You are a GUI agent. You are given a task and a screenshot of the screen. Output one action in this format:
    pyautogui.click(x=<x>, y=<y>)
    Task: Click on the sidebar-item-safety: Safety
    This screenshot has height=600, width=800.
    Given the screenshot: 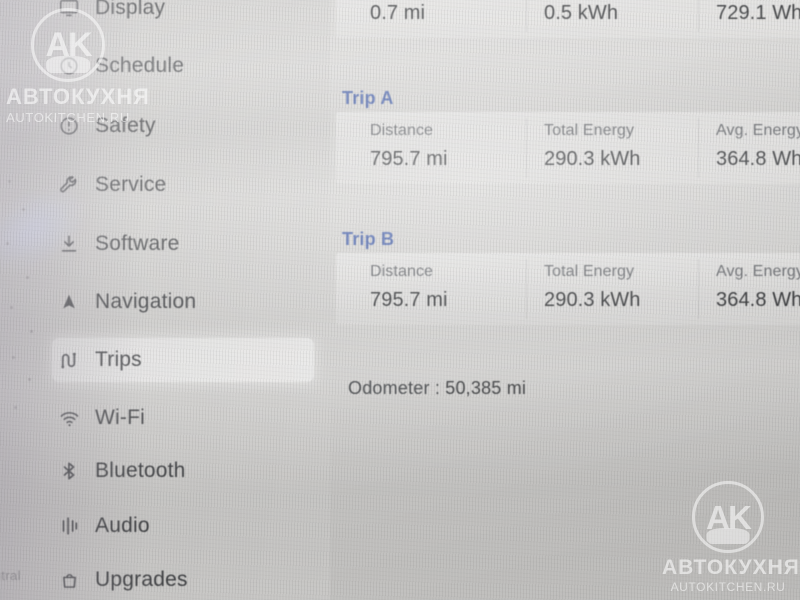 What is the action you would take?
    pyautogui.click(x=183, y=126)
    